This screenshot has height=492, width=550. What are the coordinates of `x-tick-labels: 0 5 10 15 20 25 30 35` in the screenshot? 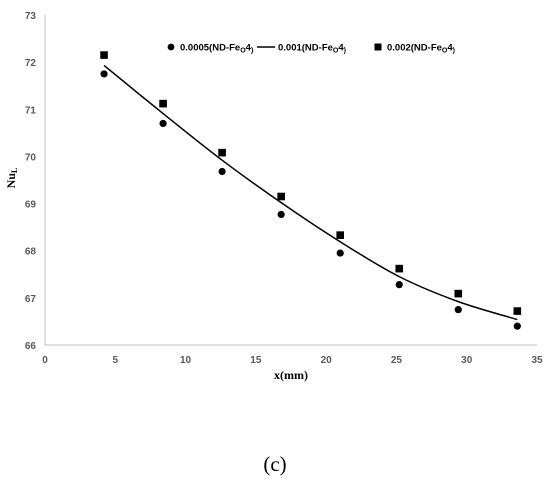 It's located at (292, 360).